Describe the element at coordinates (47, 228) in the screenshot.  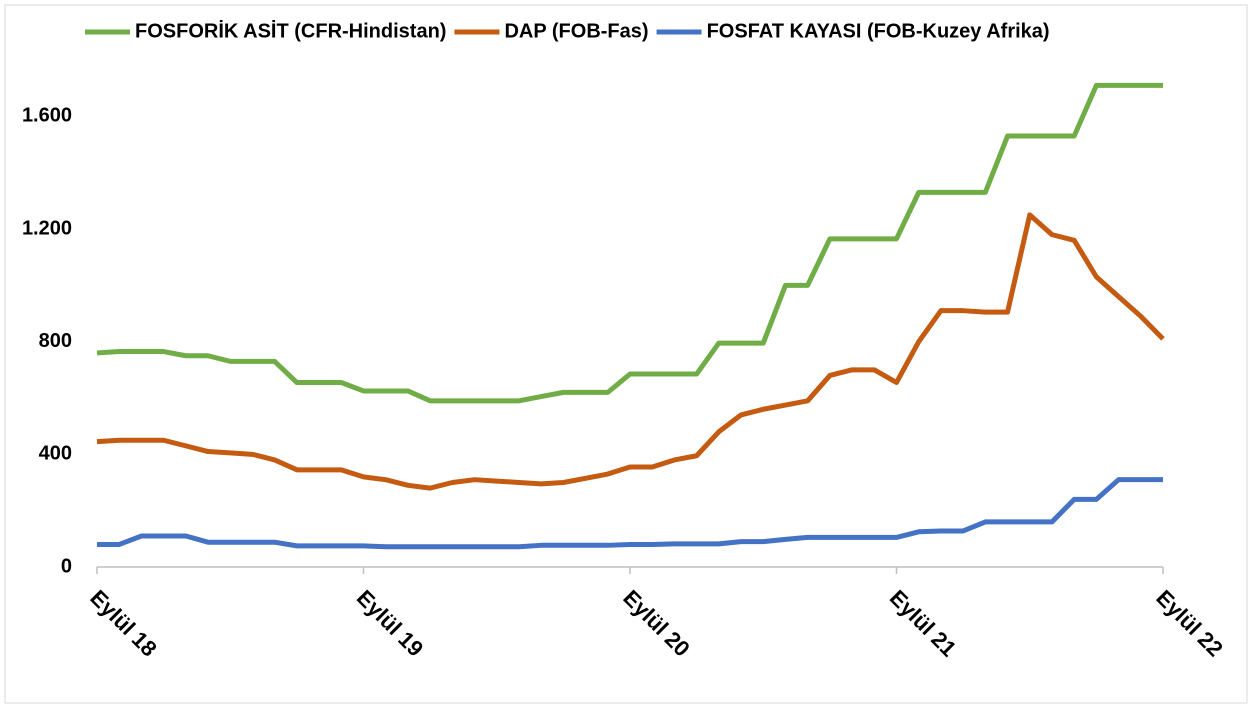
I see `y-tick-label: 1.200` at that location.